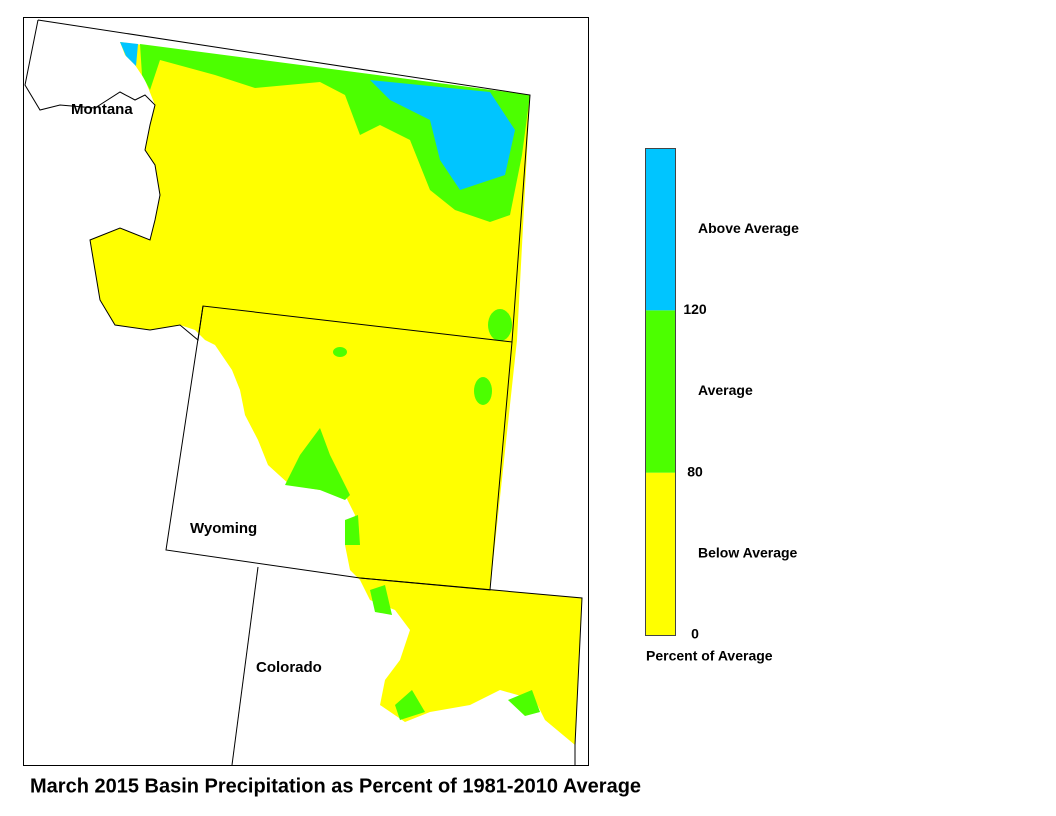 The height and width of the screenshot is (816, 1056). Describe the element at coordinates (223, 528) in the screenshot. I see `state-label: Wyoming` at that location.